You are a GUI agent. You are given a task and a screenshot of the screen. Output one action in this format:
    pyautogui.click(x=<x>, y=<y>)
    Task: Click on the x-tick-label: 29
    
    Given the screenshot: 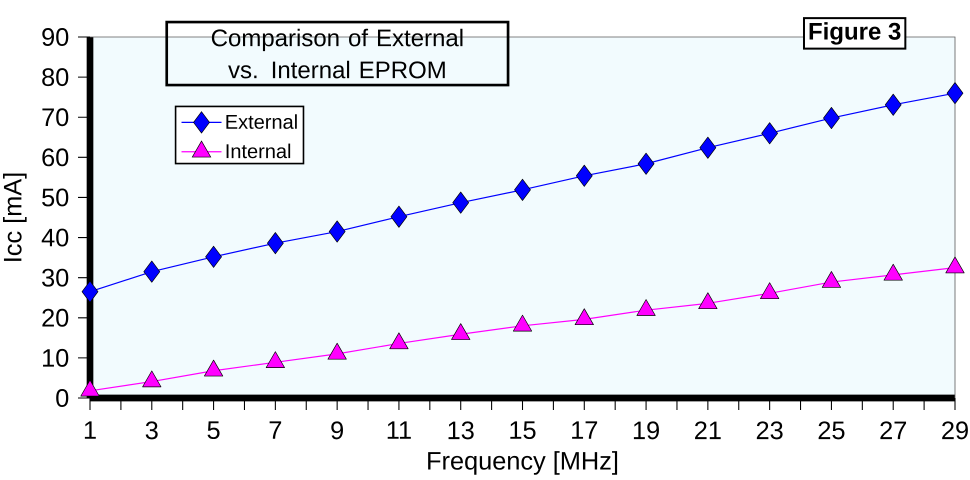 What is the action you would take?
    pyautogui.click(x=955, y=430)
    